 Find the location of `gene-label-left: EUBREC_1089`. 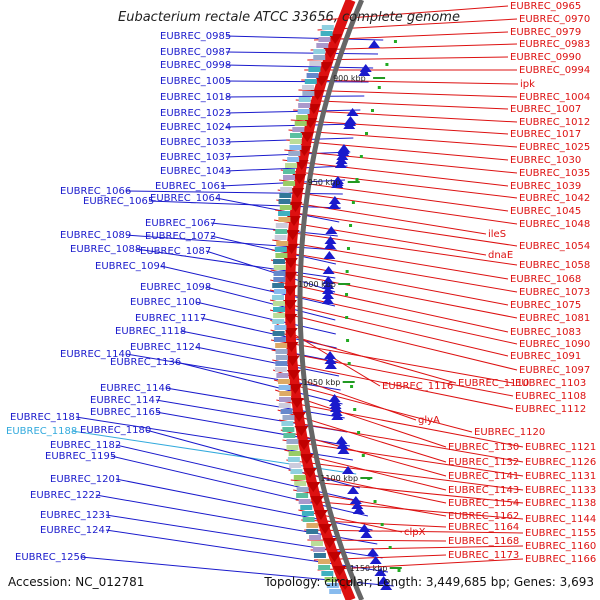

gene-label-left: EUBREC_1089 is located at coordinates (95, 235).